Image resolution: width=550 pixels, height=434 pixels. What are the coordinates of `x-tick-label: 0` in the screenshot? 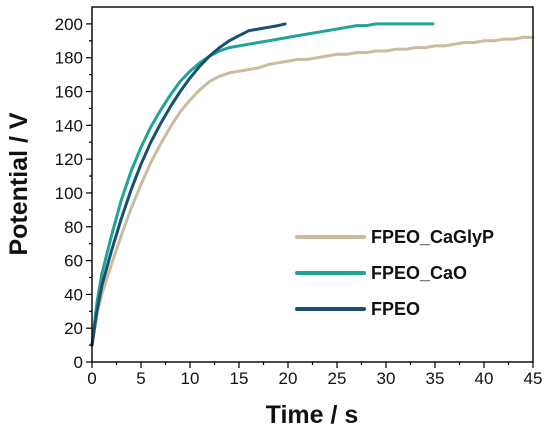 It's located at (91, 378).